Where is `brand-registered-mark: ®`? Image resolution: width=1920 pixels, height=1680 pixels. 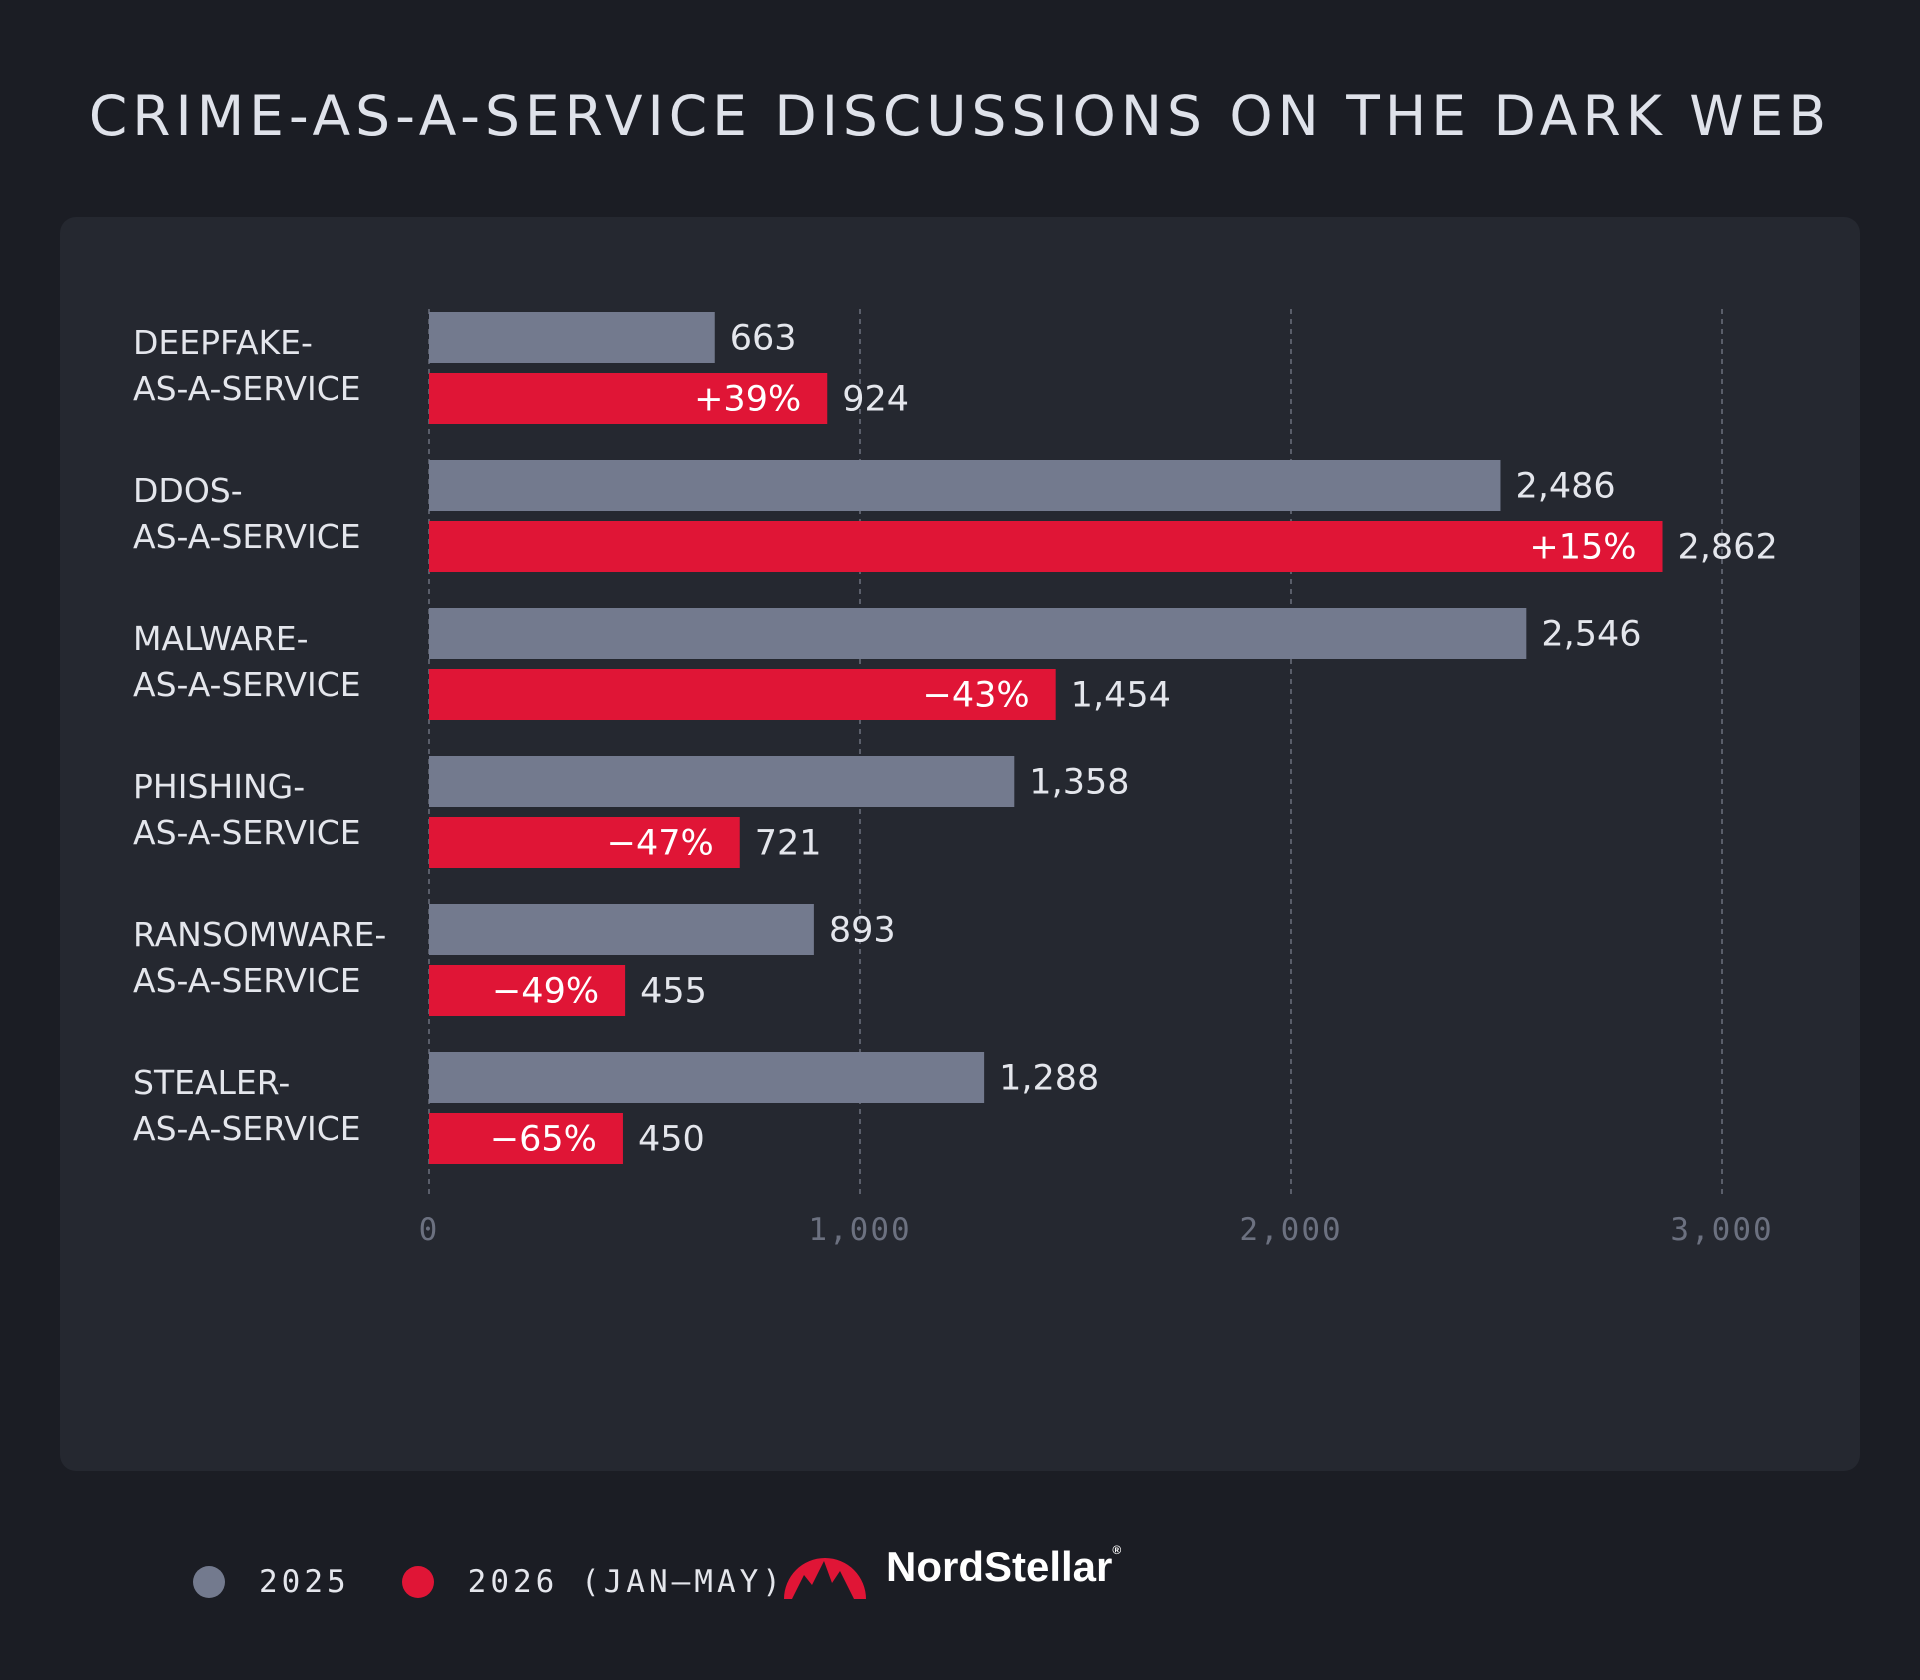
brand-registered-mark: ® is located at coordinates (1117, 1550).